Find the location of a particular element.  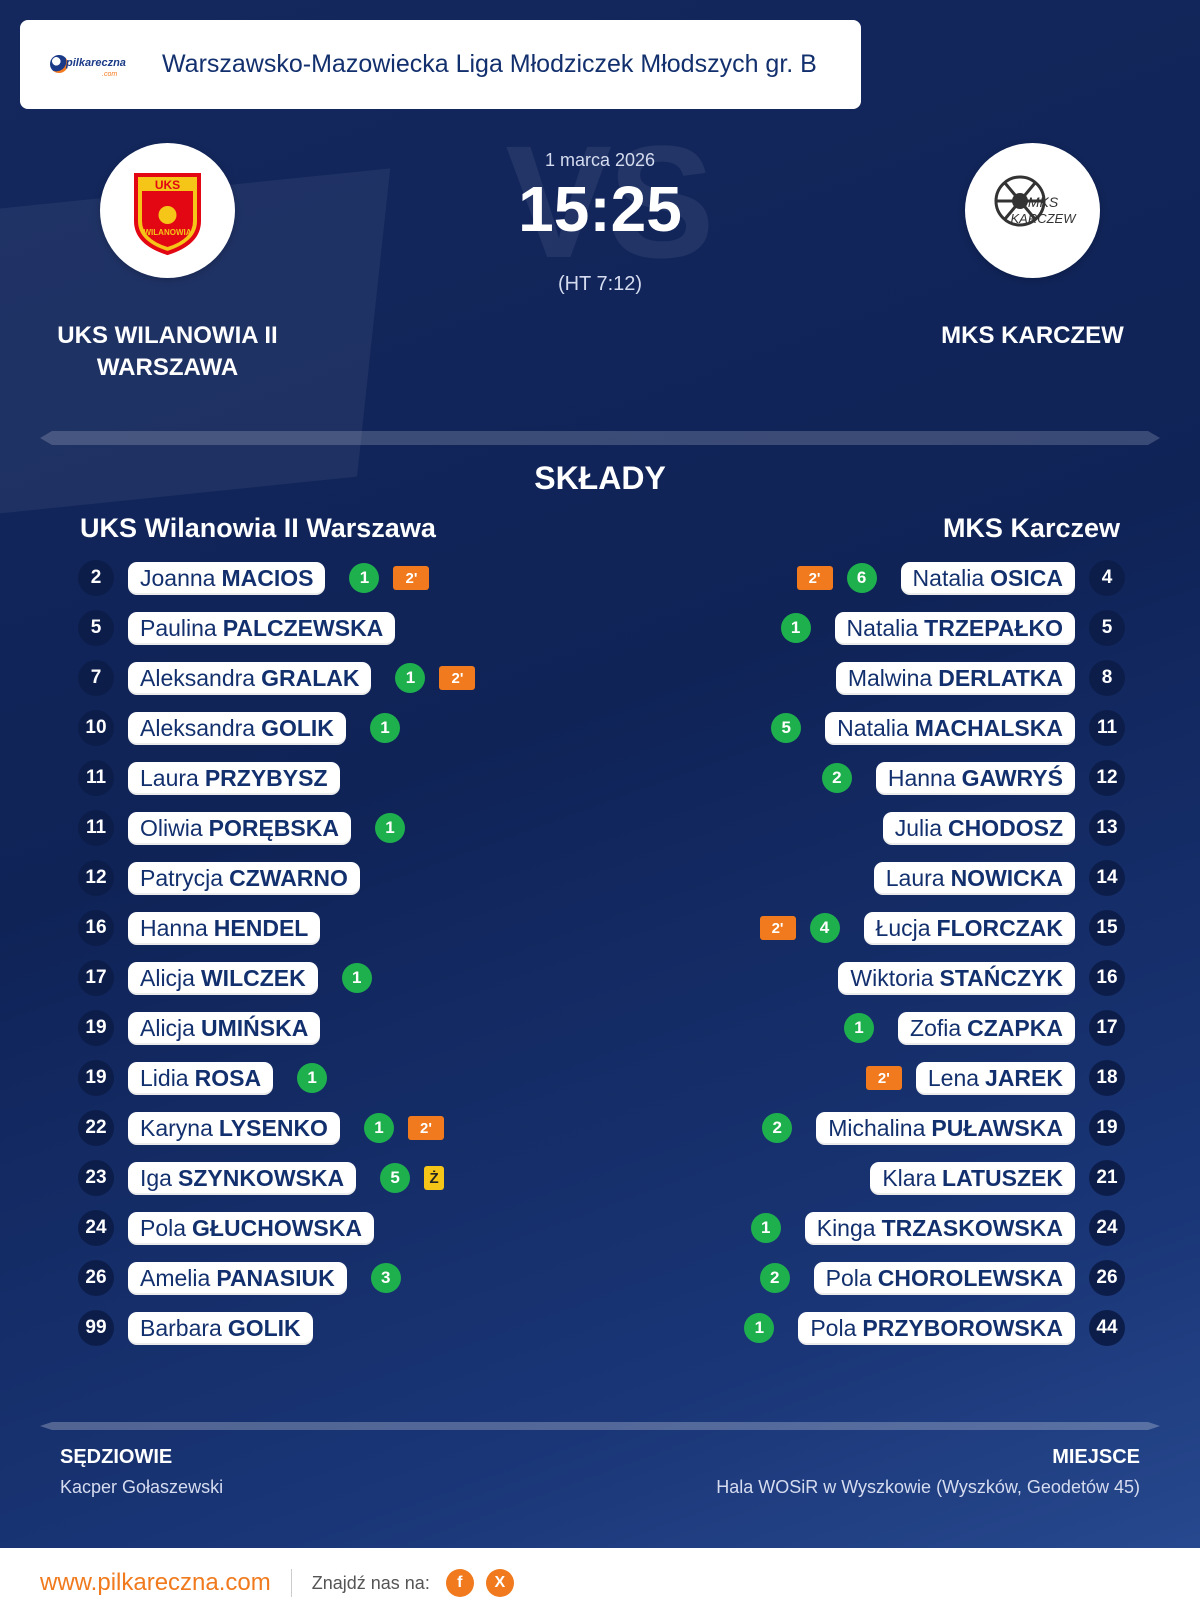

player-row: 18 Lena JAREK 2' is located at coordinates (875, 1078).